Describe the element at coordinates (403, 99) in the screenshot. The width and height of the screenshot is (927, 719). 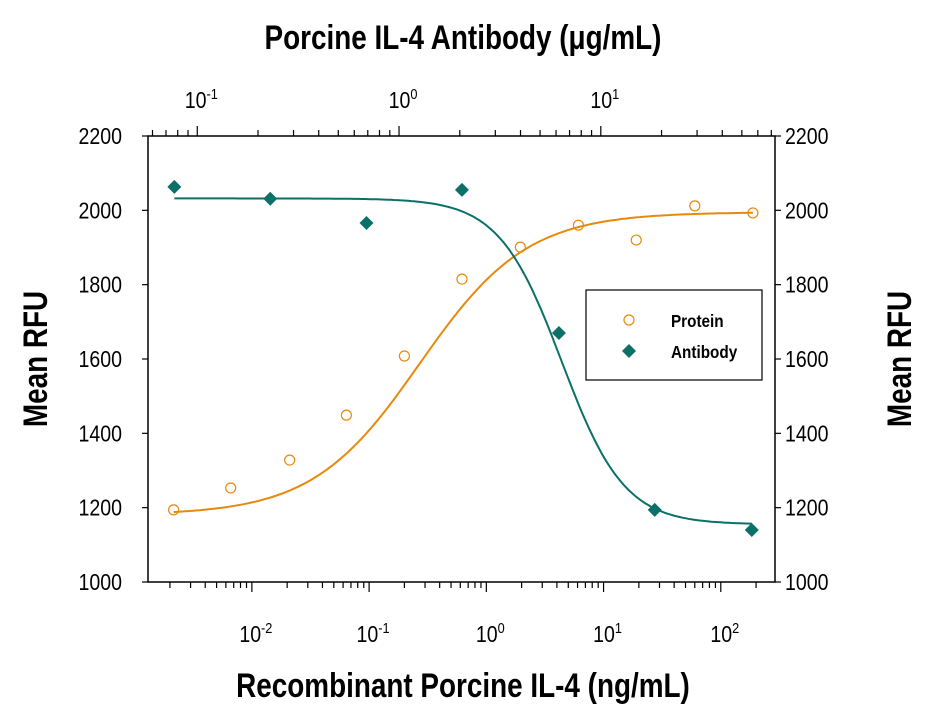
I see `top-x-tick-label: 10⁰` at that location.